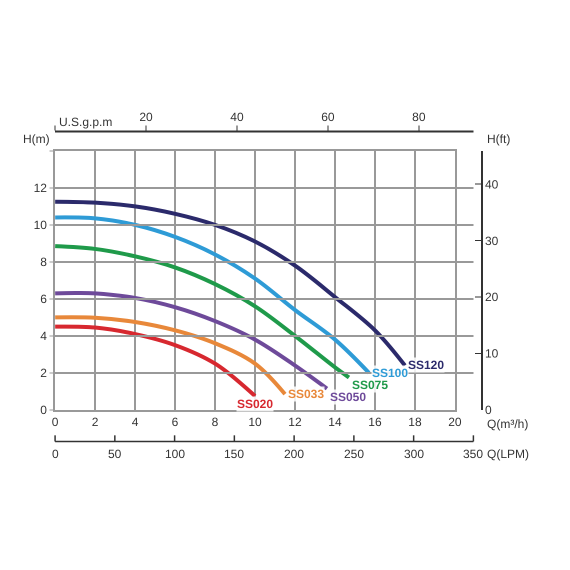 This screenshot has height=570, width=570. Describe the element at coordinates (55, 454) in the screenshot. I see `text: 0` at that location.